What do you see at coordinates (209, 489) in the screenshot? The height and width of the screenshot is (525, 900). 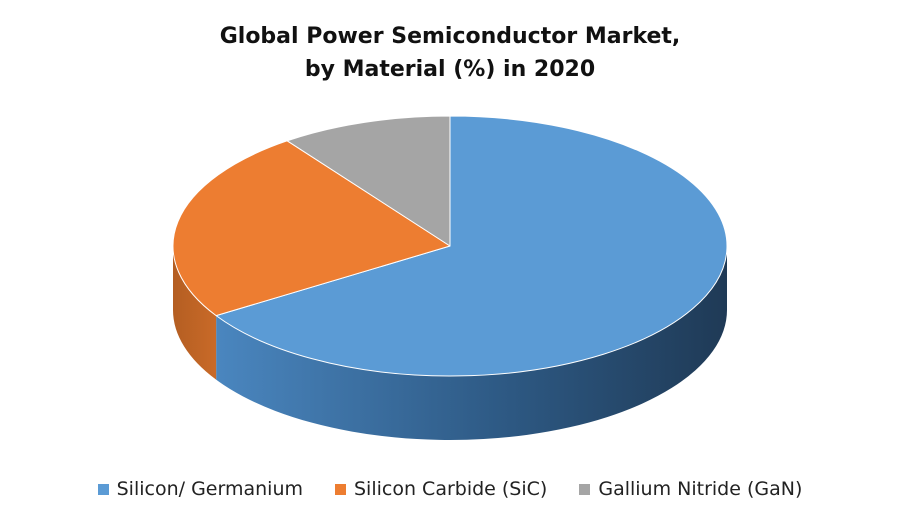 I see `legend-label-silicon-germanium: Silicon/ Germanium` at bounding box center [209, 489].